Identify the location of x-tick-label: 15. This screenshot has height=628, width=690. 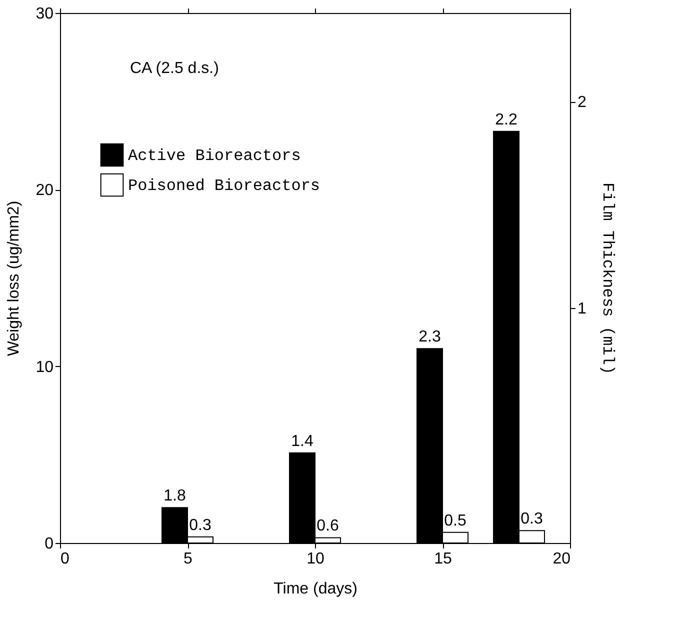
(443, 559).